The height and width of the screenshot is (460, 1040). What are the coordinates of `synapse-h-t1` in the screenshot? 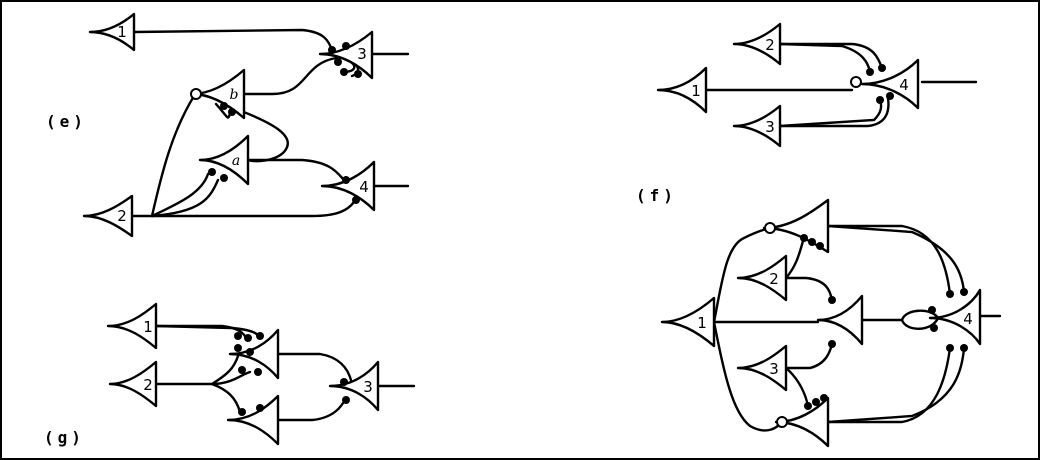 It's located at (804, 238).